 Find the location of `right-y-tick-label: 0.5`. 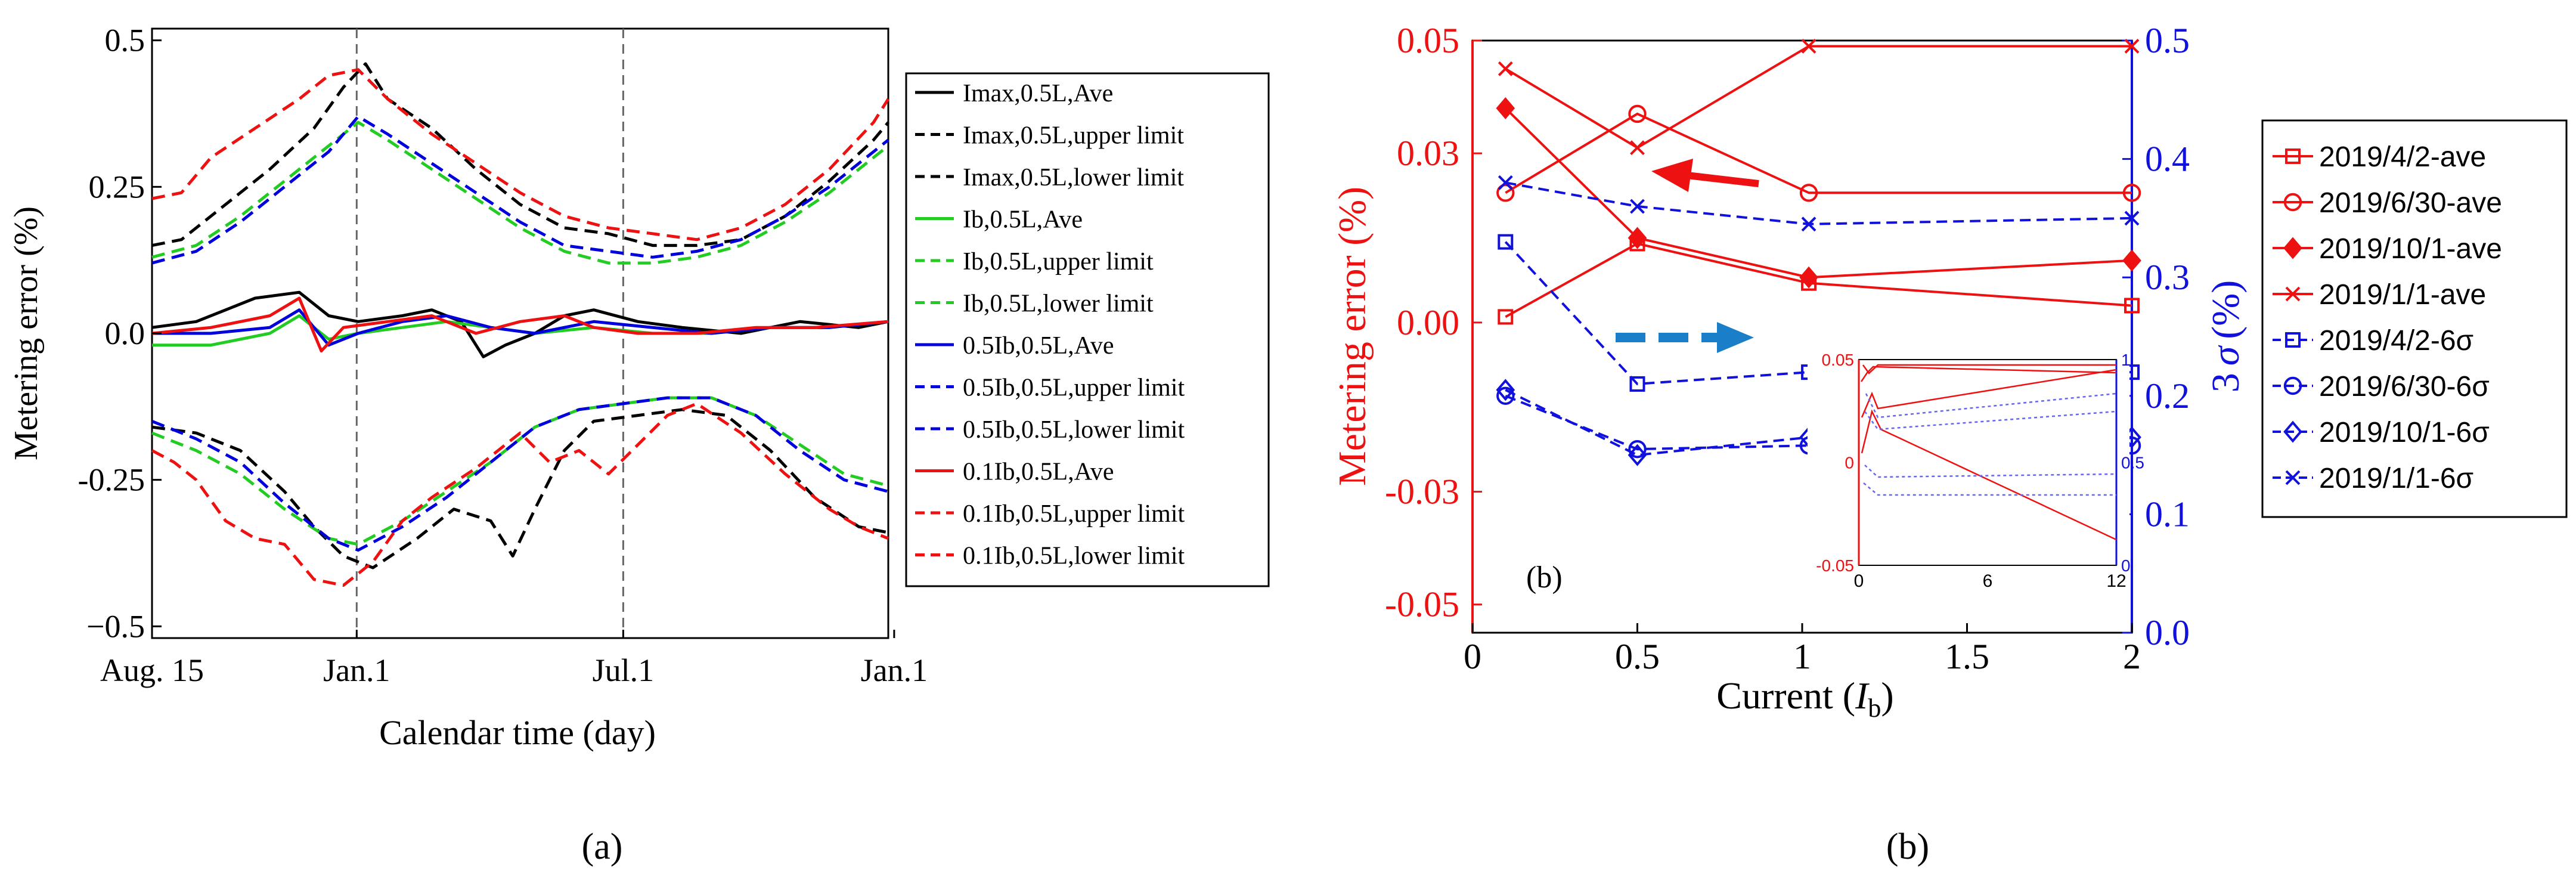

right-y-tick-label: 0.5 is located at coordinates (2167, 40).